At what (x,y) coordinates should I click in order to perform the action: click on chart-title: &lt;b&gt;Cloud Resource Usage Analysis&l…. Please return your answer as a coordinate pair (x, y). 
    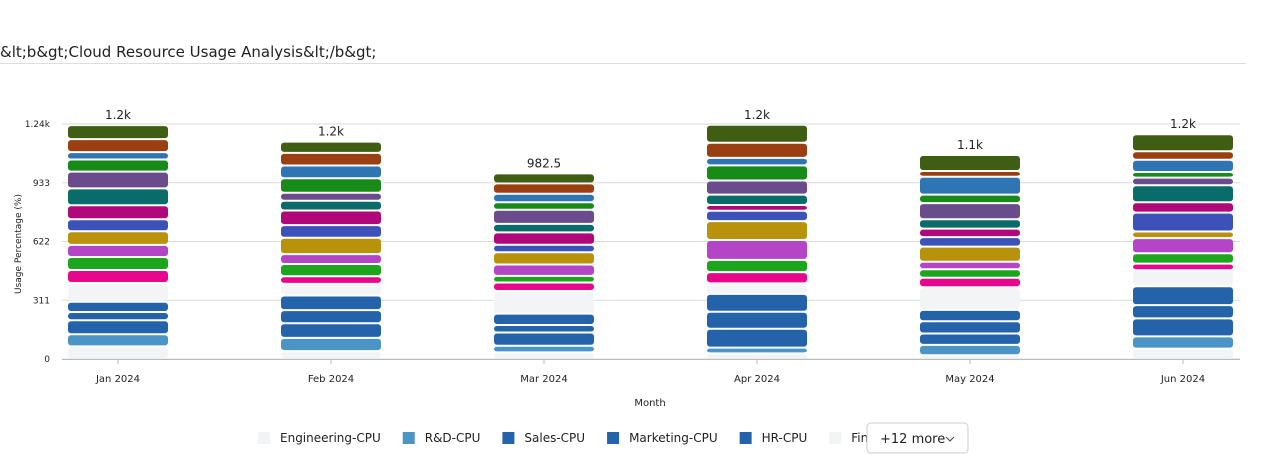
    Looking at the image, I should click on (188, 52).